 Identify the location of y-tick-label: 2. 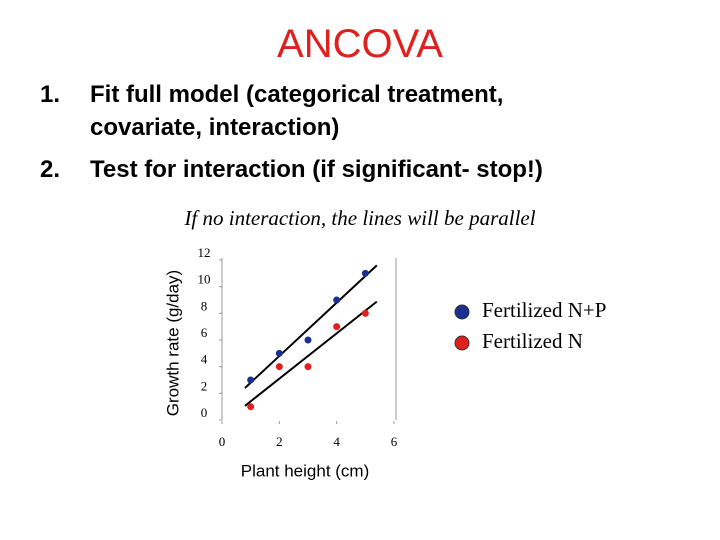
(204, 385).